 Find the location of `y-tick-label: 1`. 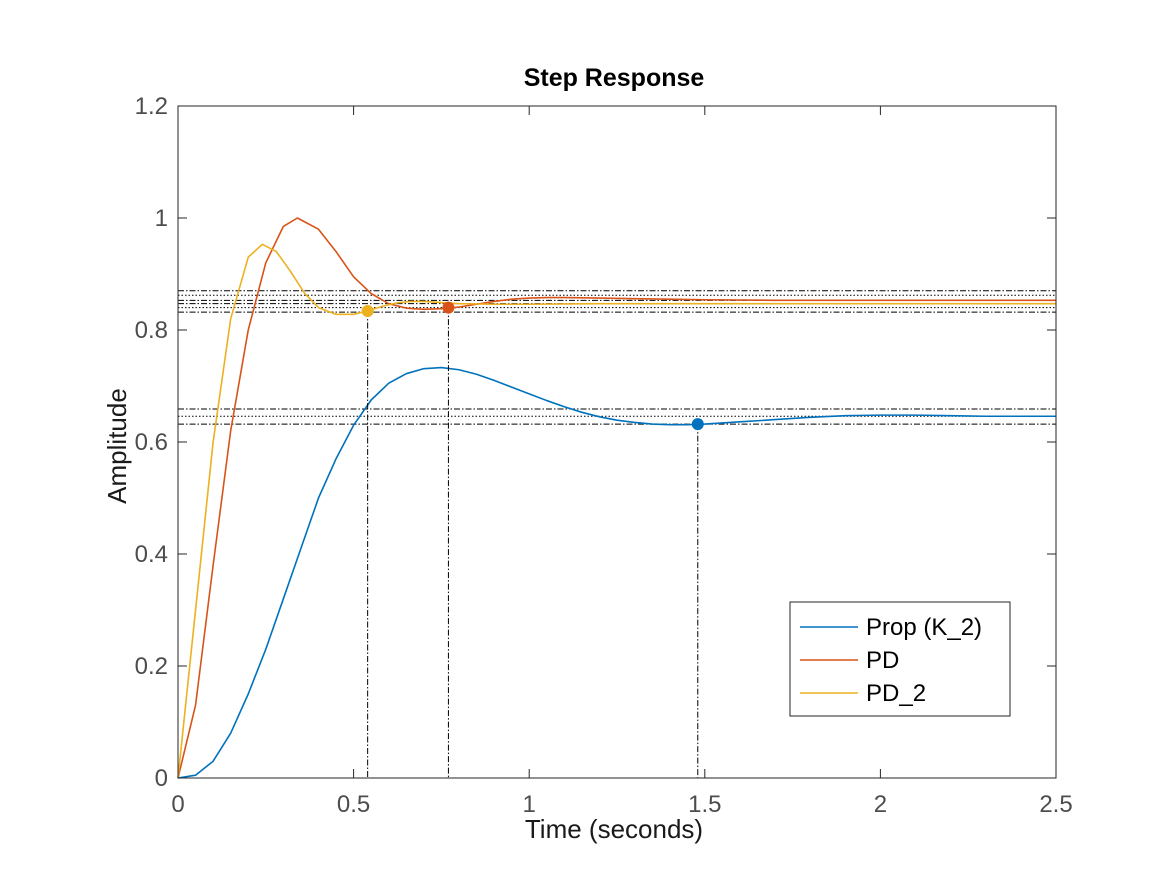

y-tick-label: 1 is located at coordinates (161, 218).